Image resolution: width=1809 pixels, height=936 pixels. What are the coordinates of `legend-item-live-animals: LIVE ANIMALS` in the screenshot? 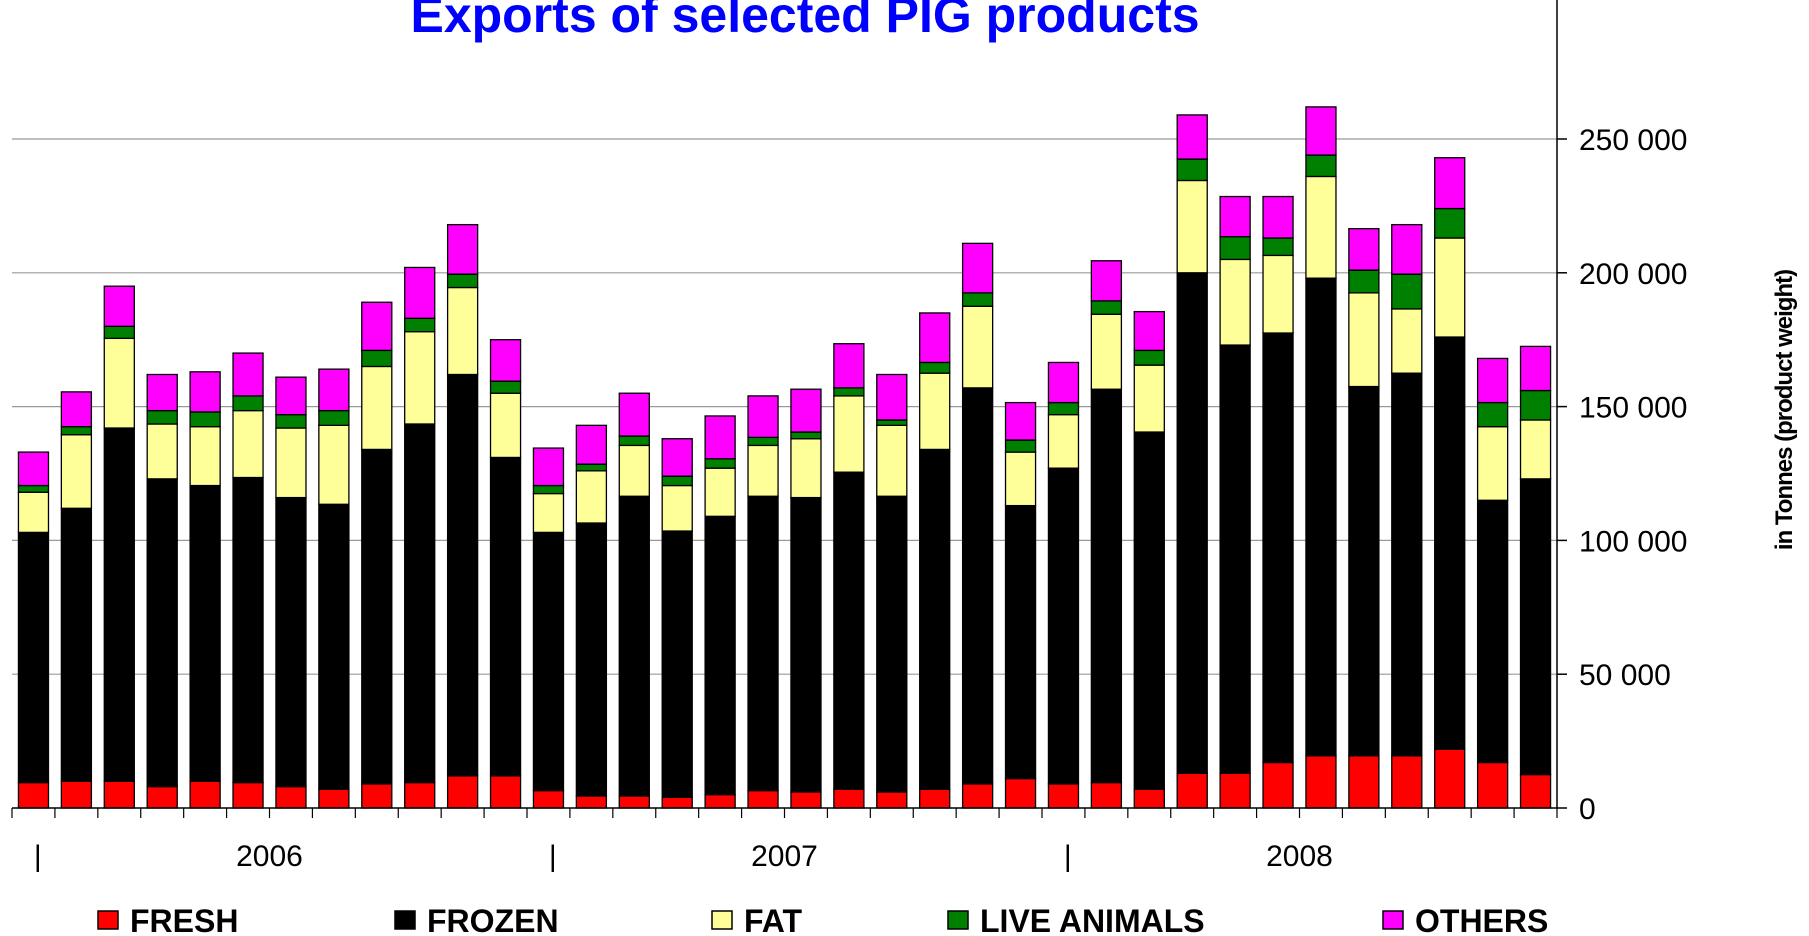 It's located at (1076, 919).